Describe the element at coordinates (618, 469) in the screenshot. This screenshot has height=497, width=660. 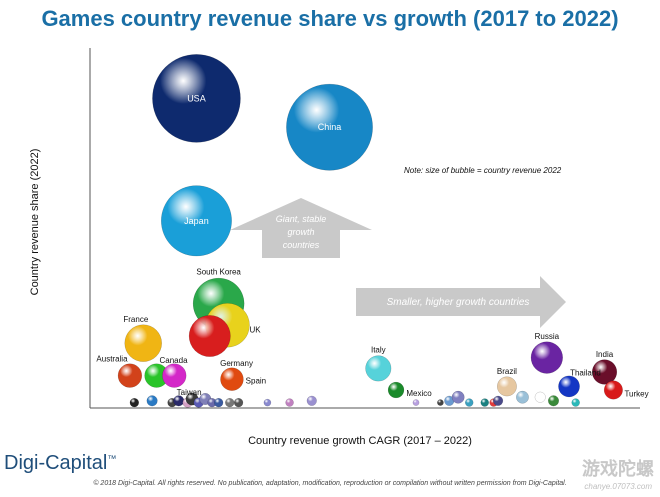
I see `watermark: 游戏陀螺` at that location.